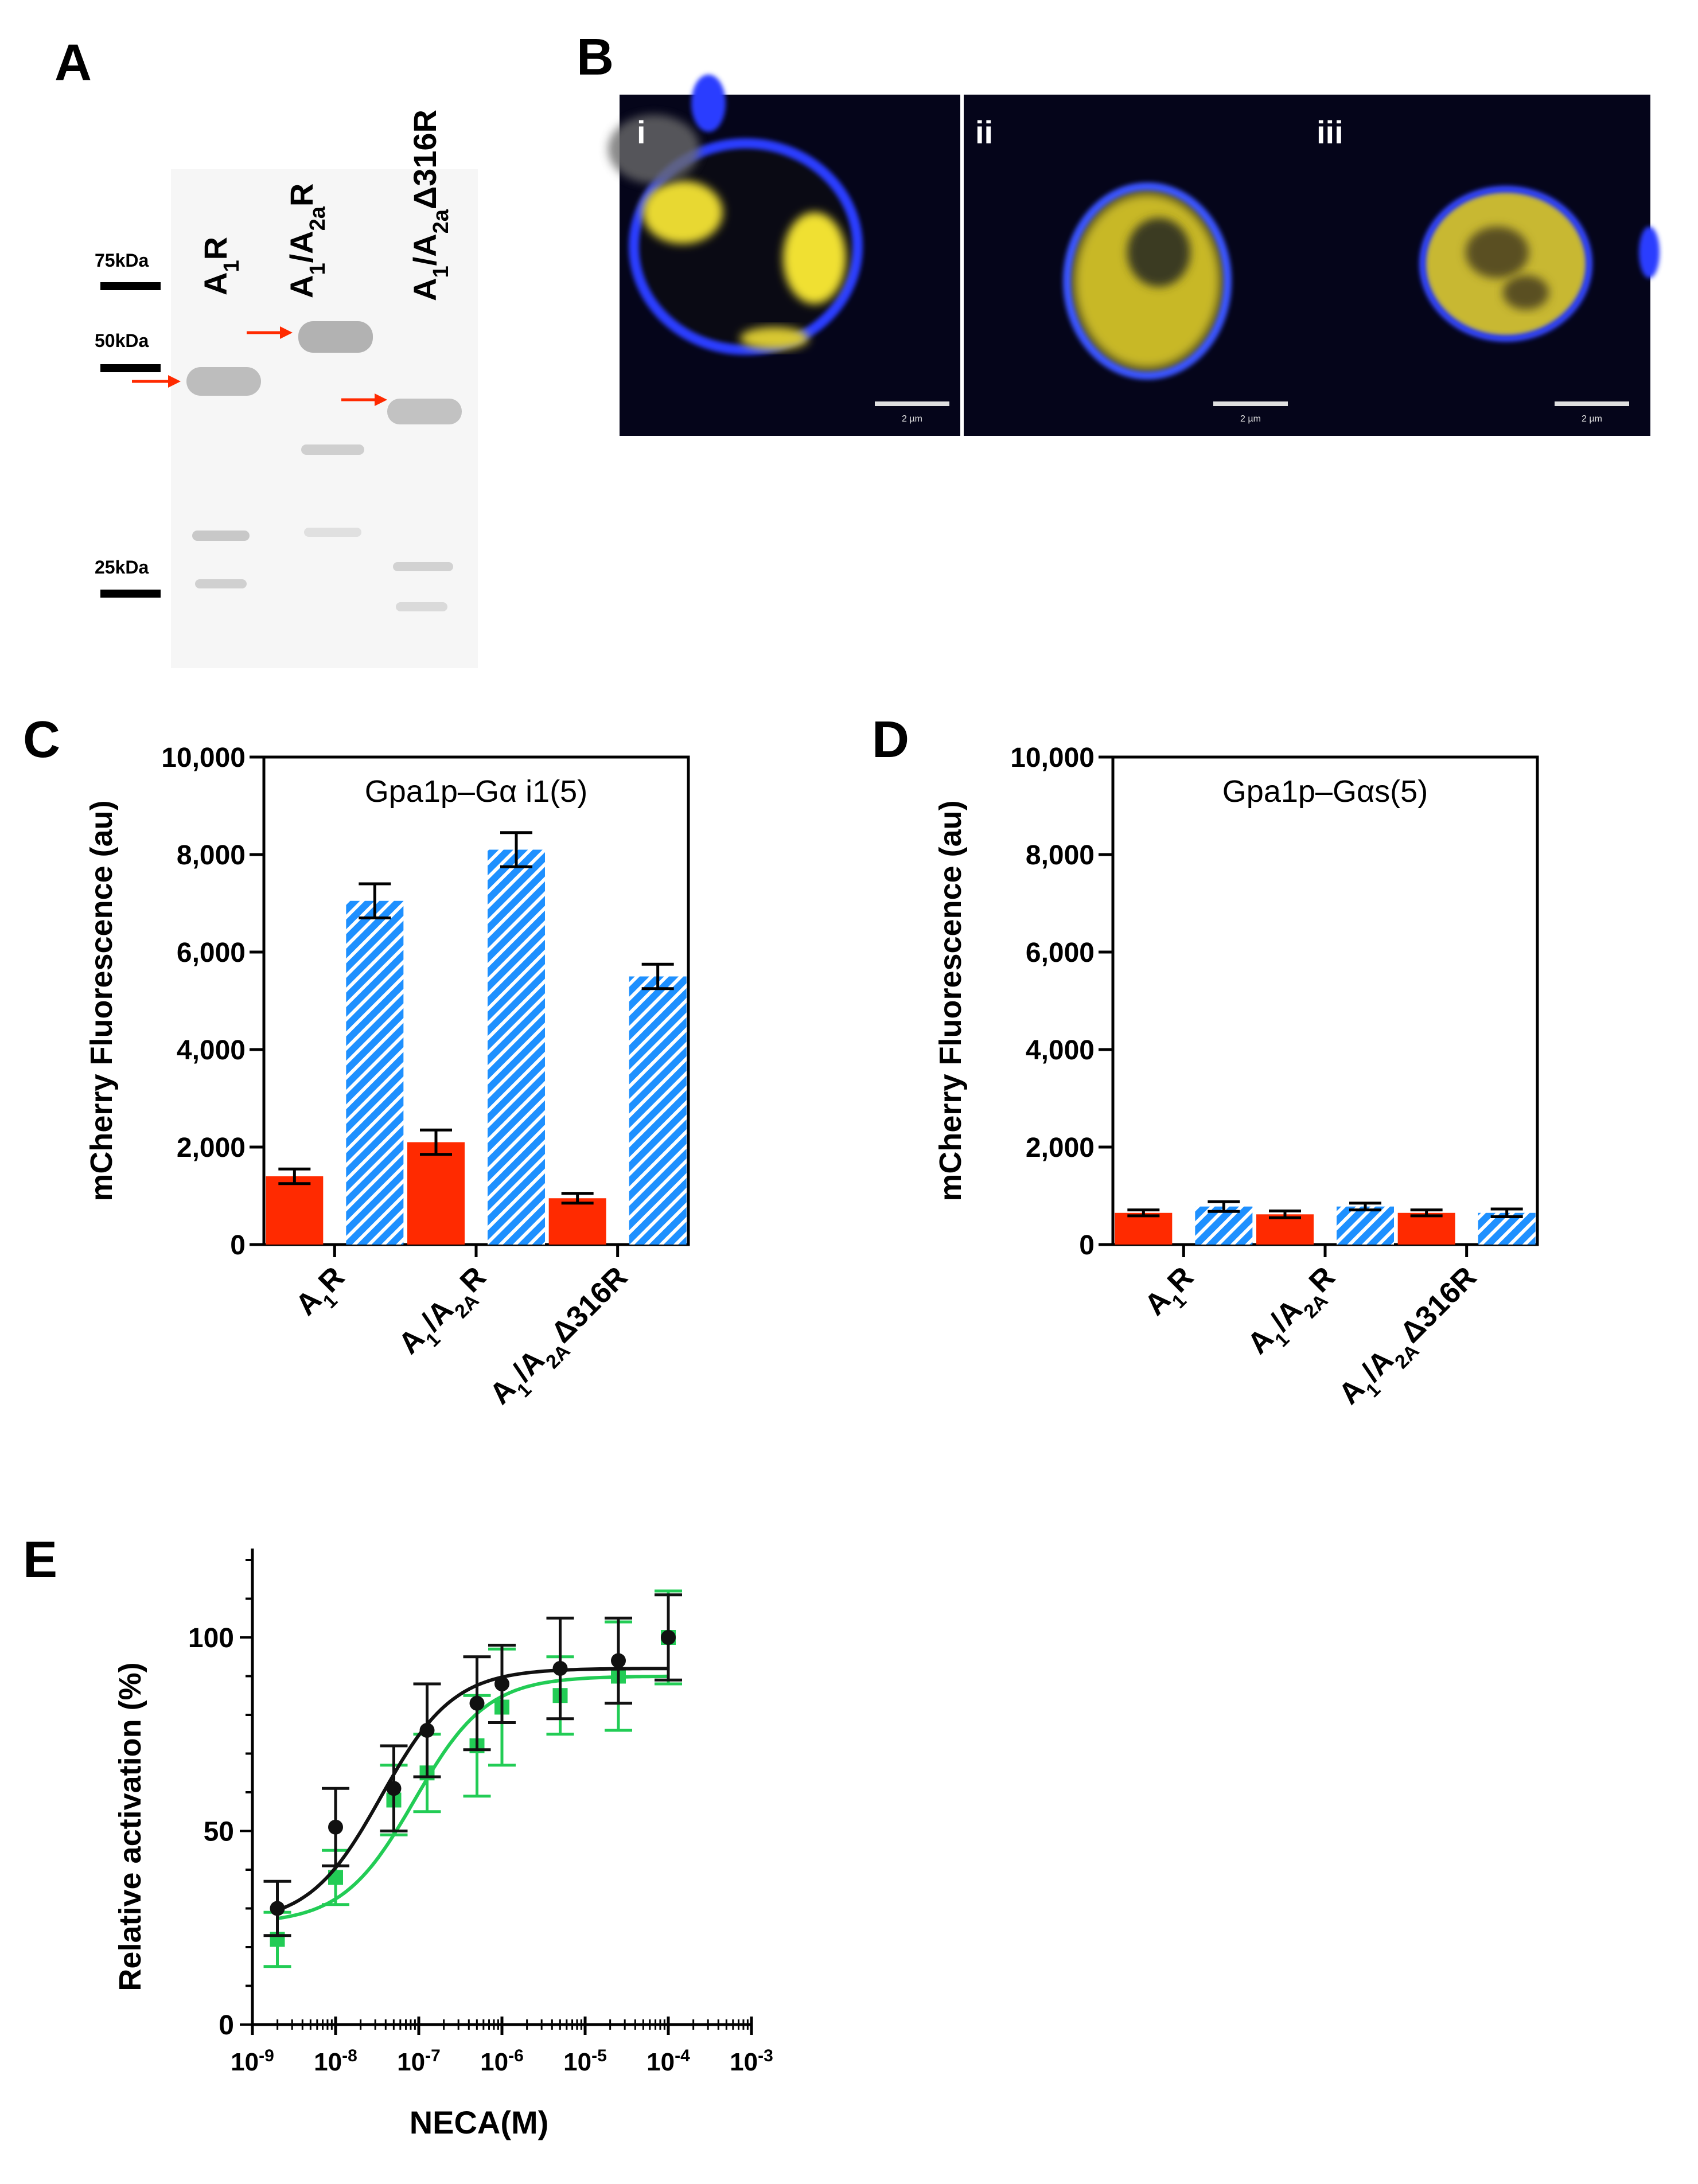 The height and width of the screenshot is (2184, 1698). Describe the element at coordinates (332, 532) in the screenshot. I see `band-a1a2ar-low` at that location.